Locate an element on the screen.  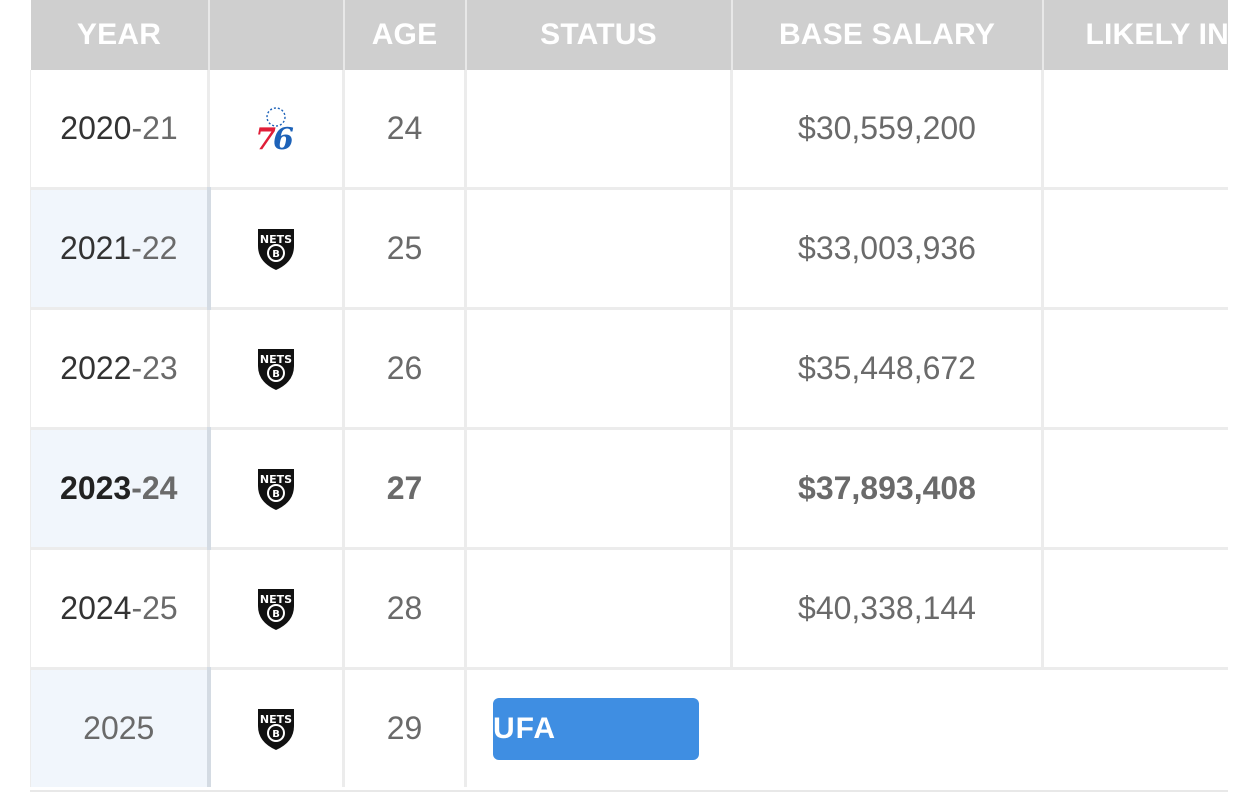
table-row: 2022-23 NETS B 26 $35,448,672 - is located at coordinates (629, 369).